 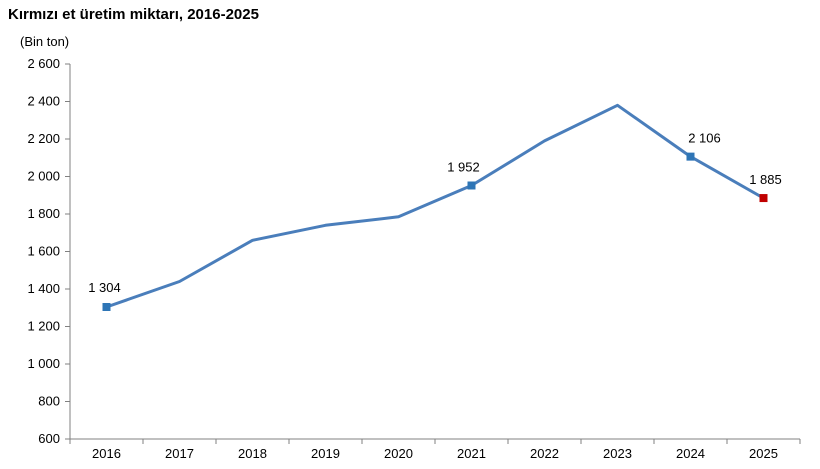 What do you see at coordinates (106, 453) in the screenshot?
I see `x-tick-label: 2016` at bounding box center [106, 453].